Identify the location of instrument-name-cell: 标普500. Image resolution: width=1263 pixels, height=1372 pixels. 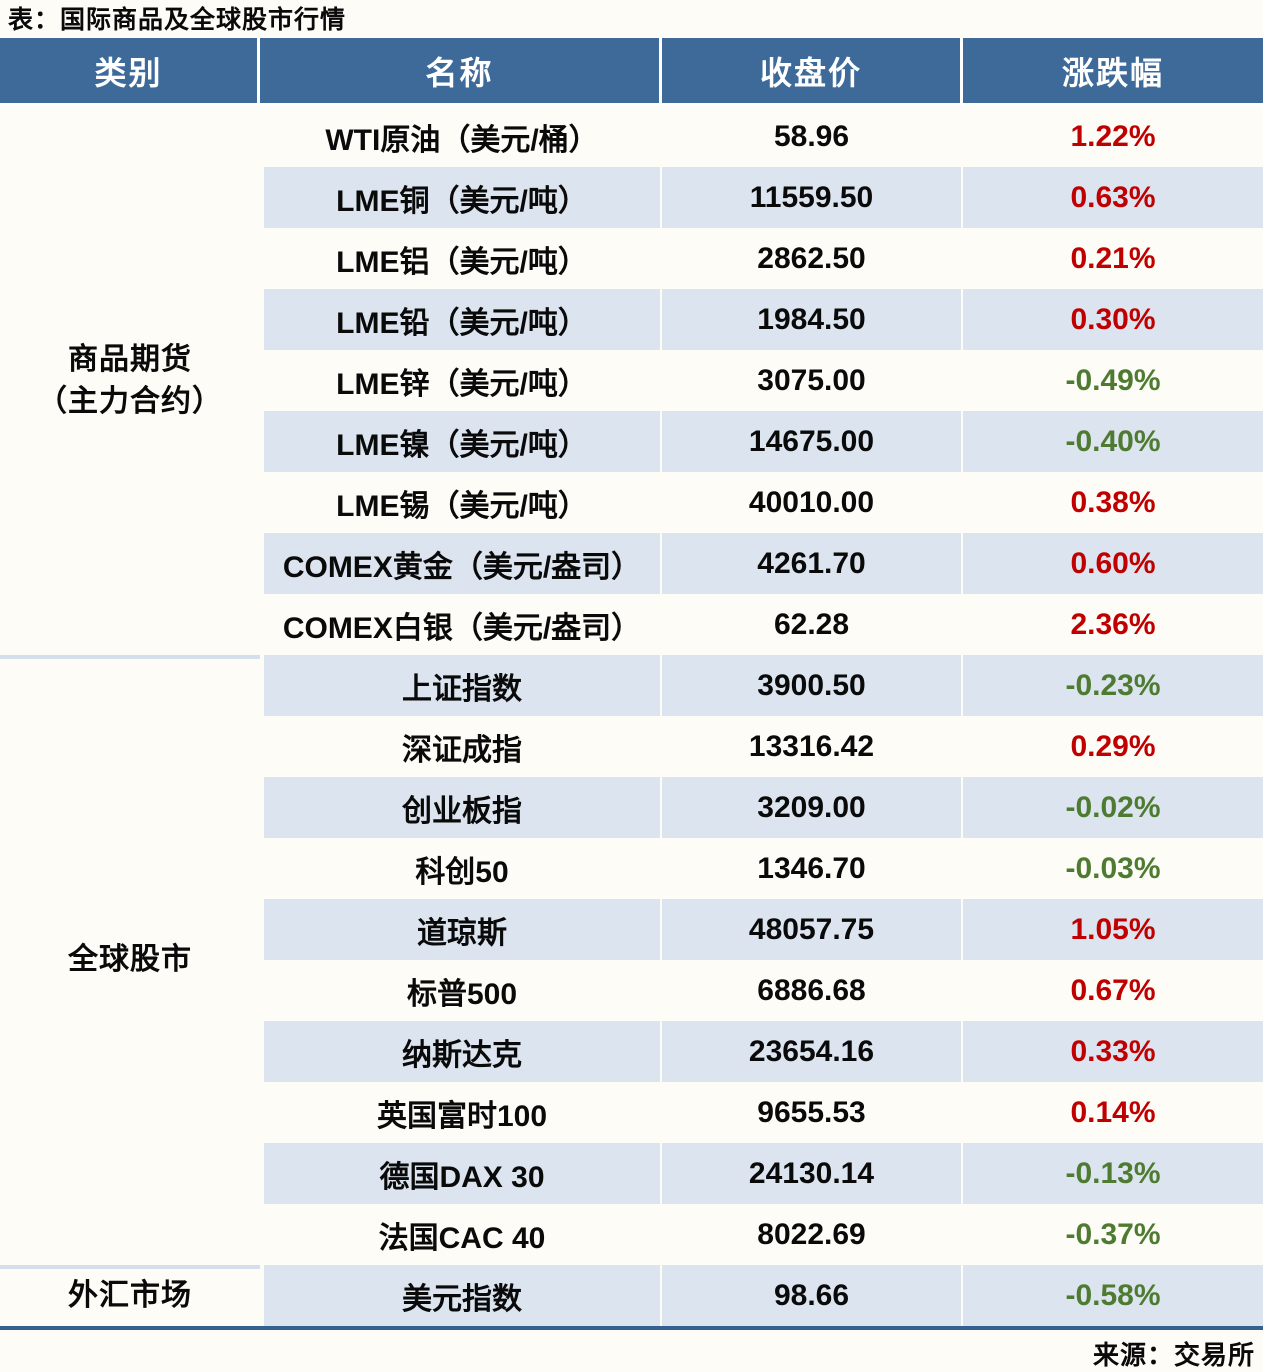
(461, 990).